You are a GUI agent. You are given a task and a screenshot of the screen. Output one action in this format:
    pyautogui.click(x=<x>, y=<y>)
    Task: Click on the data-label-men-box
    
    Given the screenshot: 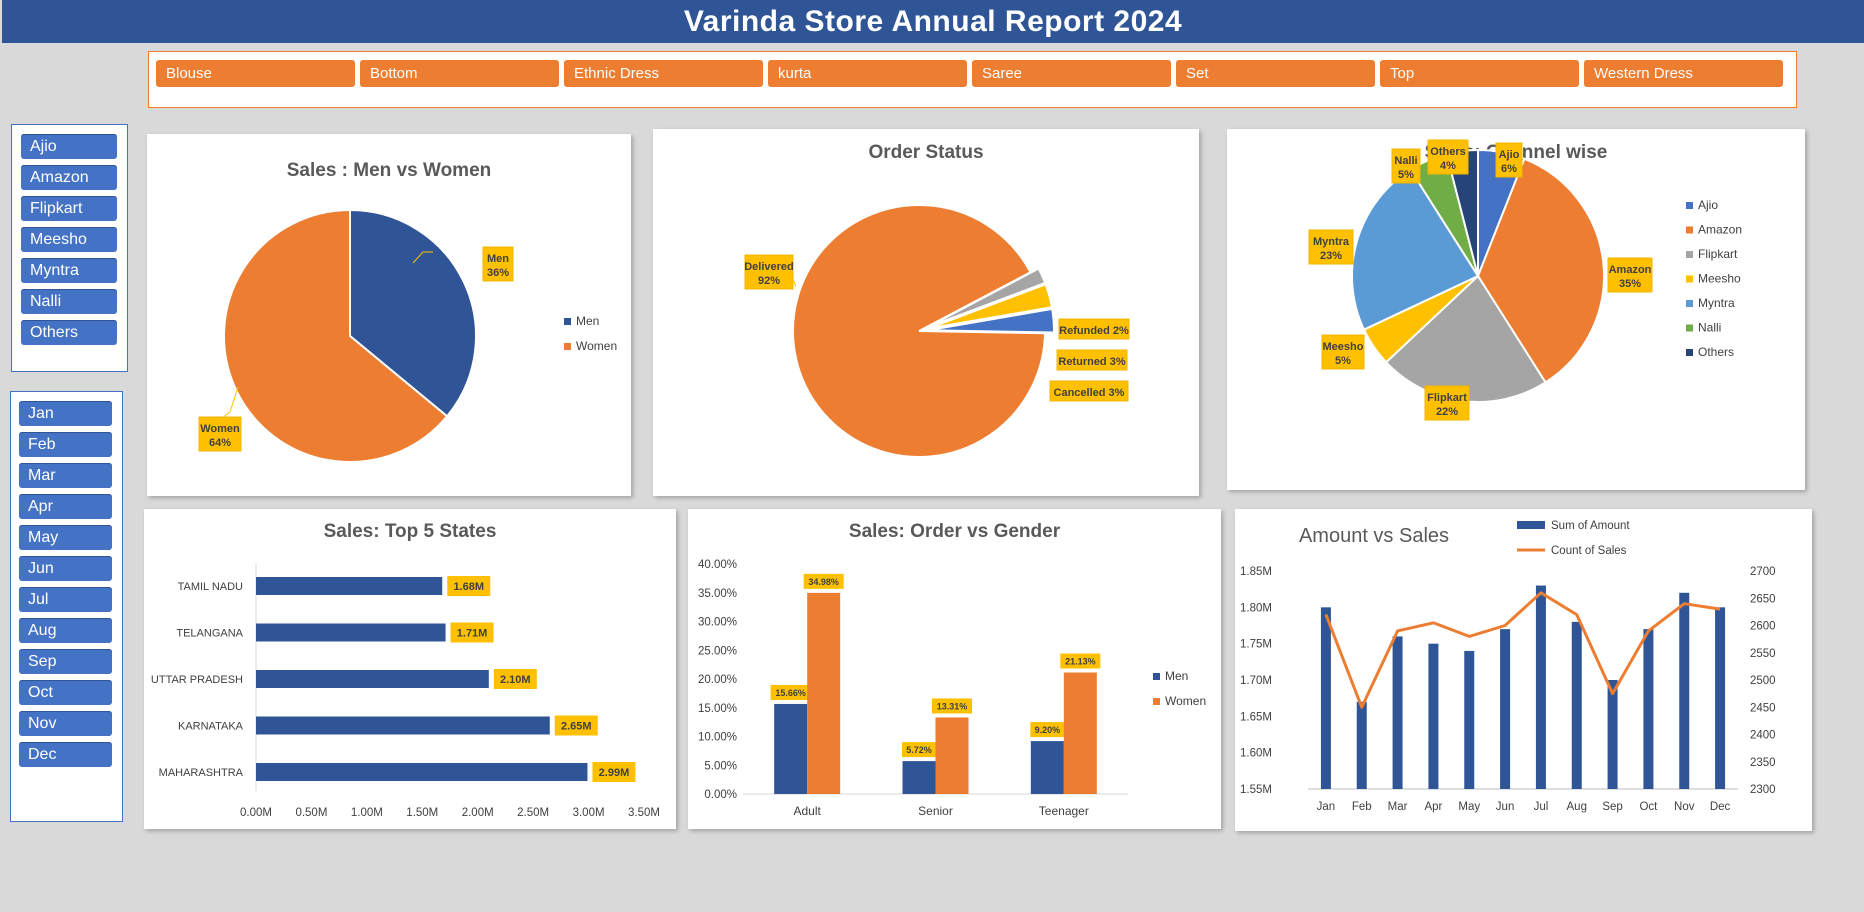 What is the action you would take?
    pyautogui.click(x=498, y=264)
    